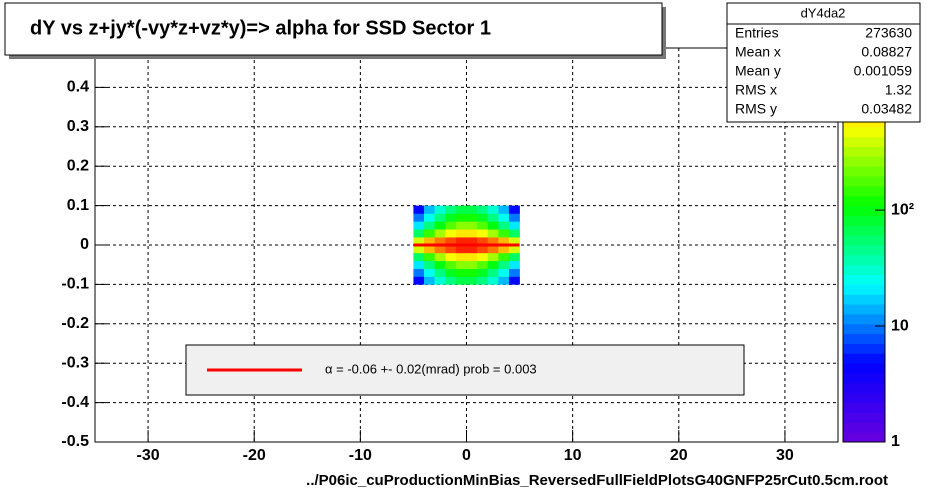 Image resolution: width=931 pixels, height=494 pixels. I want to click on x-tick-label: -20, so click(254, 455).